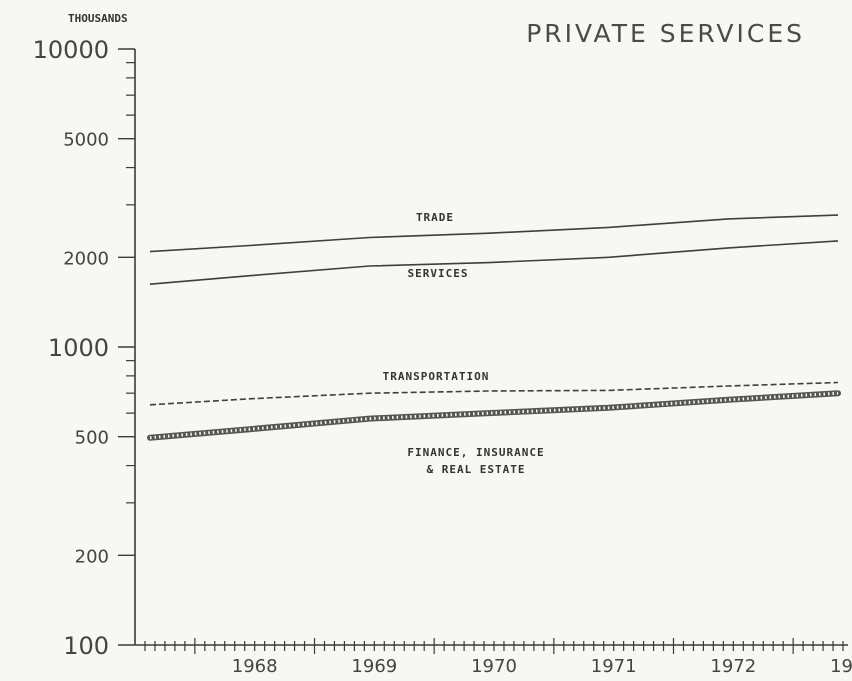 Image resolution: width=852 pixels, height=681 pixels. I want to click on series-label: TRANSPORTATION, so click(436, 376).